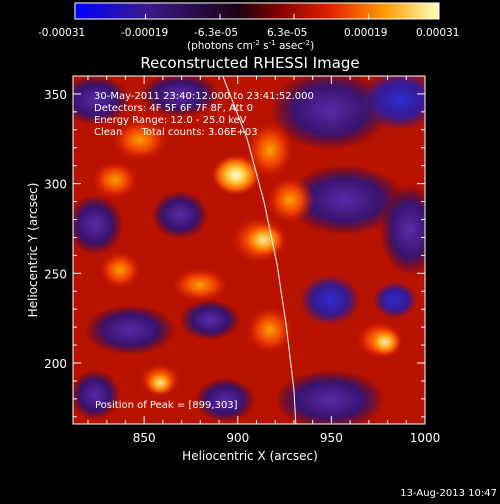 Image resolution: width=500 pixels, height=504 pixels. Describe the element at coordinates (55, 95) in the screenshot. I see `y-tick-label: 350` at that location.